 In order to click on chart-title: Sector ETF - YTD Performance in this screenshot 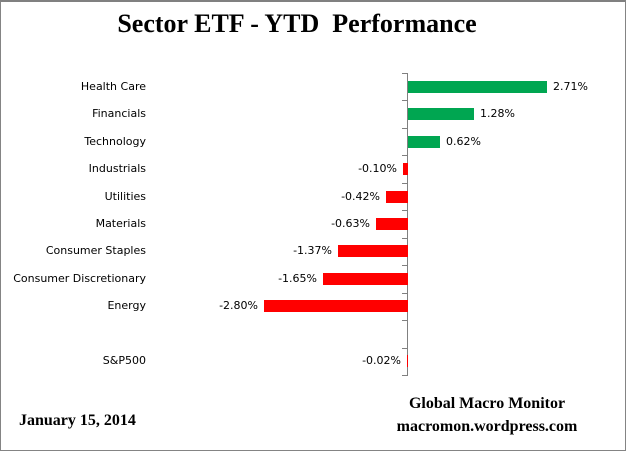, I will do `click(297, 23)`.